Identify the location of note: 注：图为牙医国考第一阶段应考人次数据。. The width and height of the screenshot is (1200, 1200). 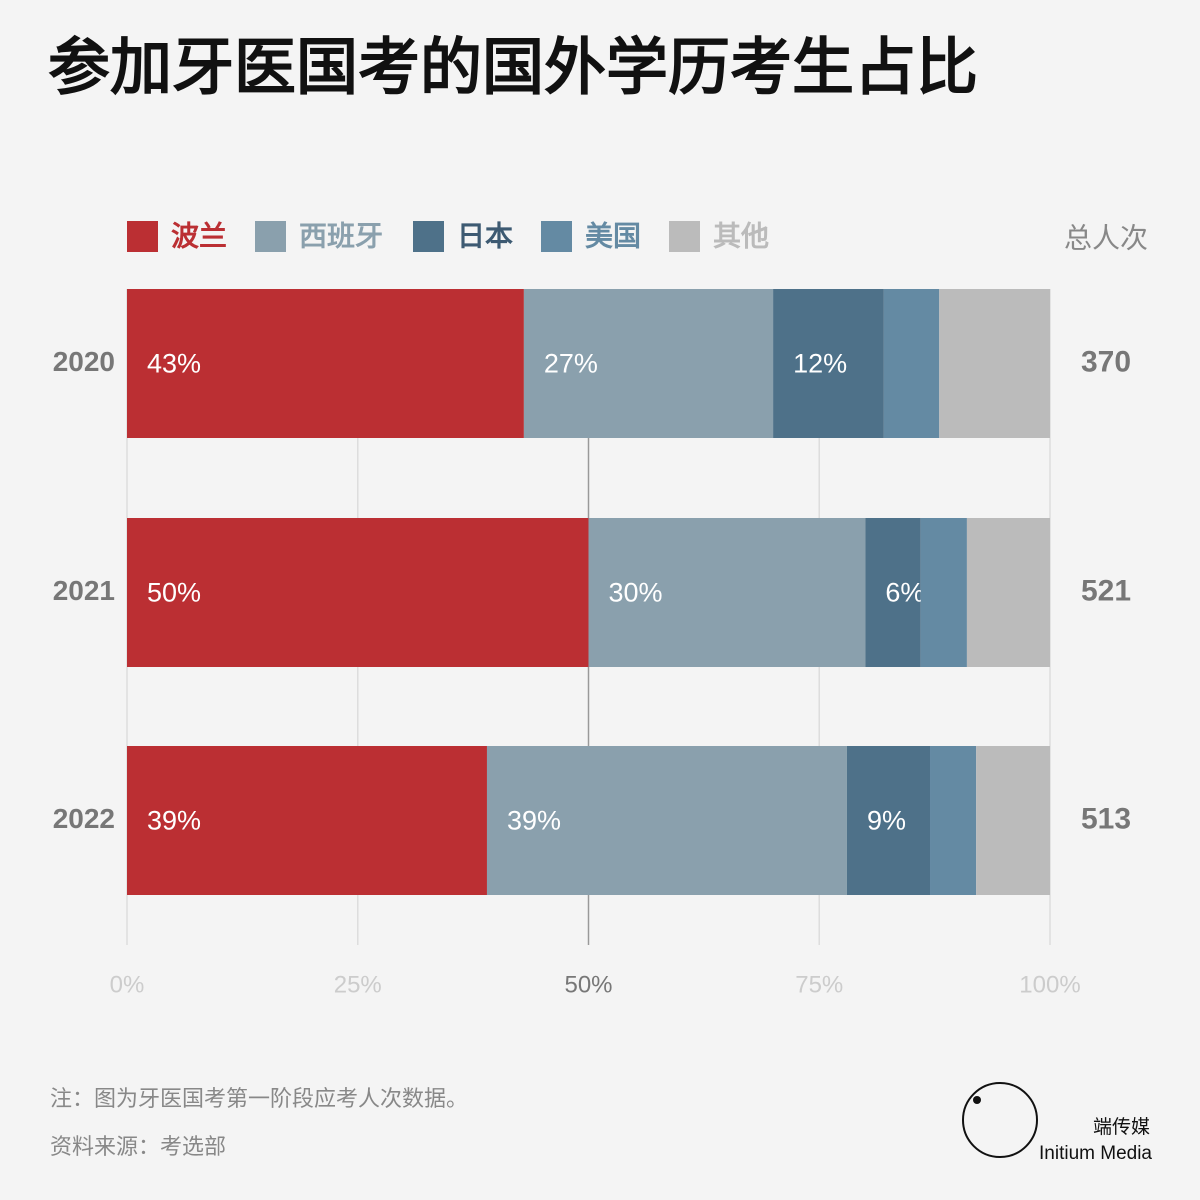
(259, 1098).